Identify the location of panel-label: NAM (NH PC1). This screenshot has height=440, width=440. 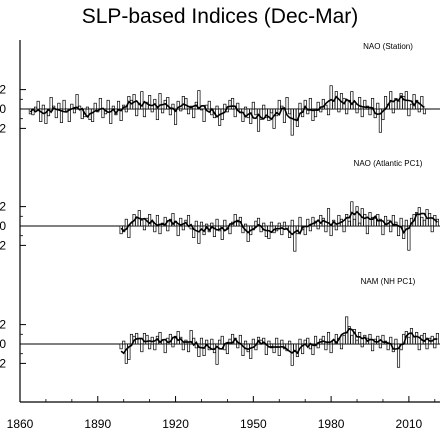
(388, 281).